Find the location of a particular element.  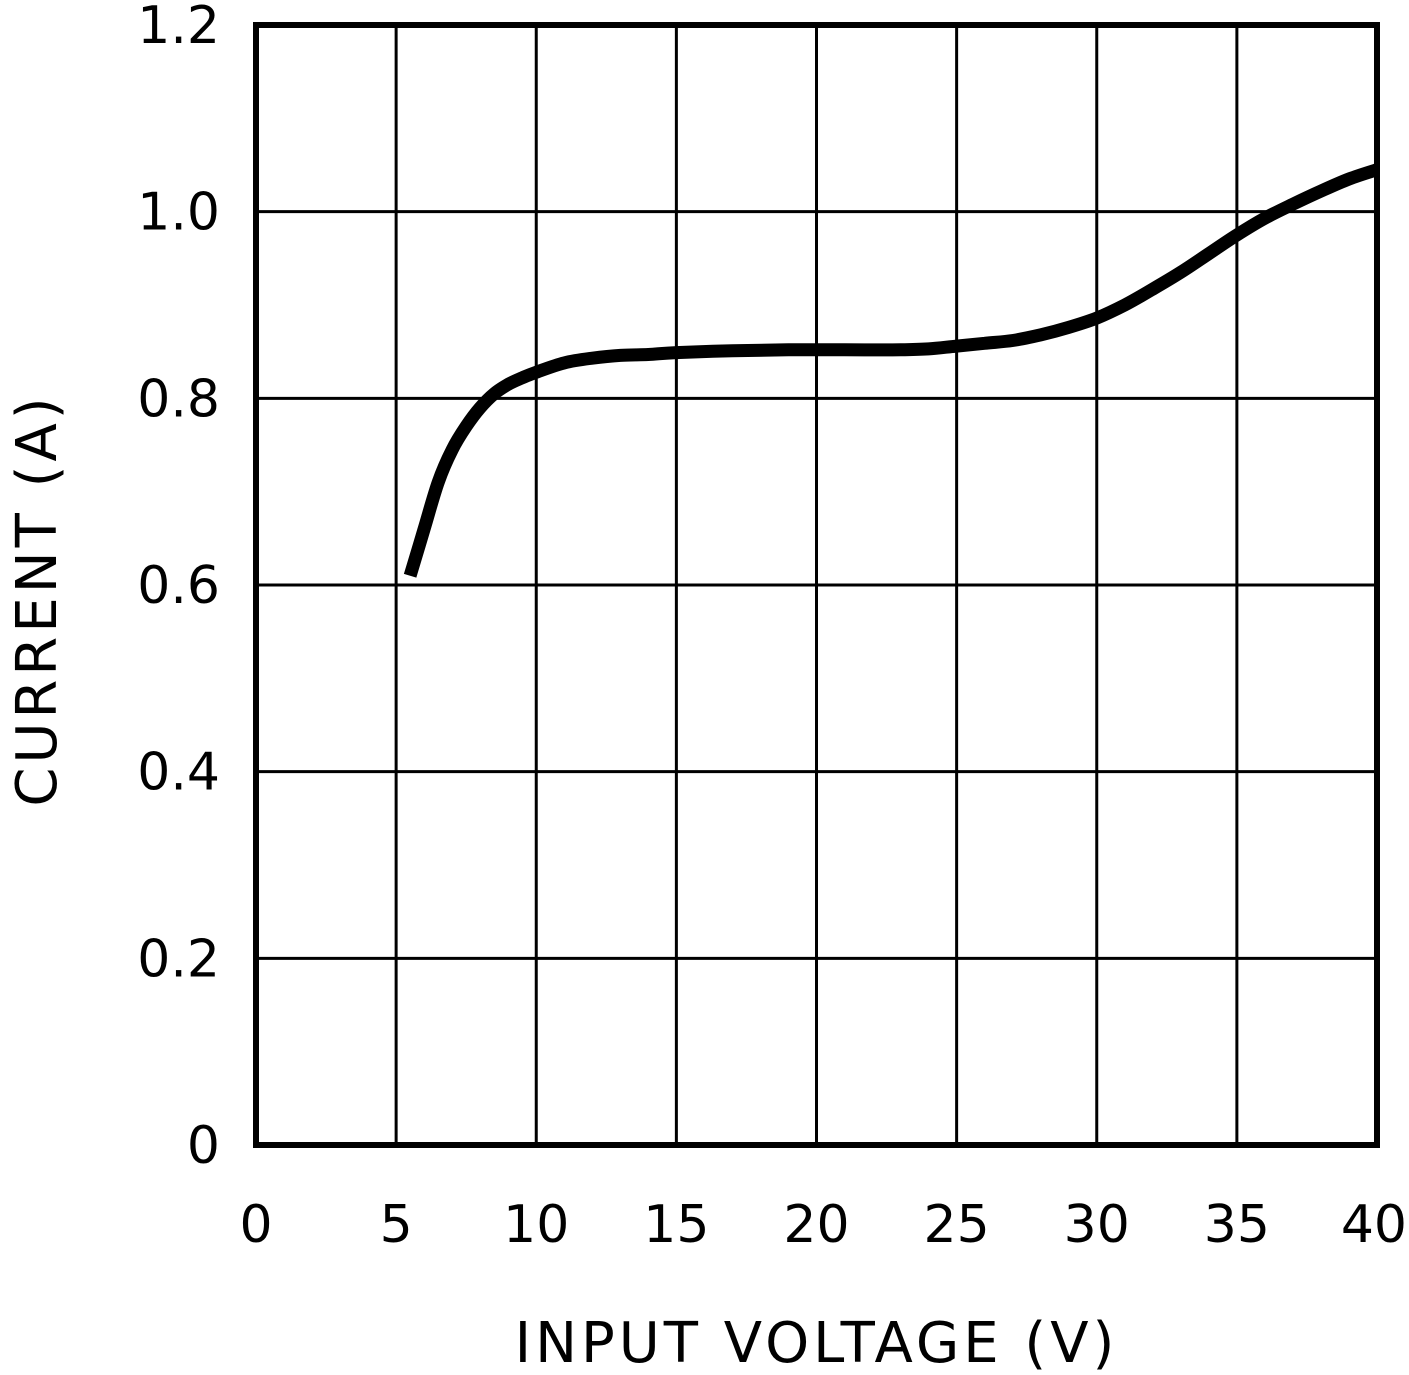

y-tick-label: 1.2 is located at coordinates (178, 28).